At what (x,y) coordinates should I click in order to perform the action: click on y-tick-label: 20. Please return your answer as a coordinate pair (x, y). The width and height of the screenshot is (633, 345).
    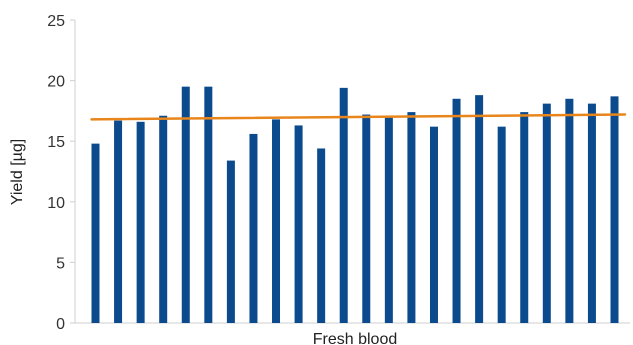
    Looking at the image, I should click on (56, 82).